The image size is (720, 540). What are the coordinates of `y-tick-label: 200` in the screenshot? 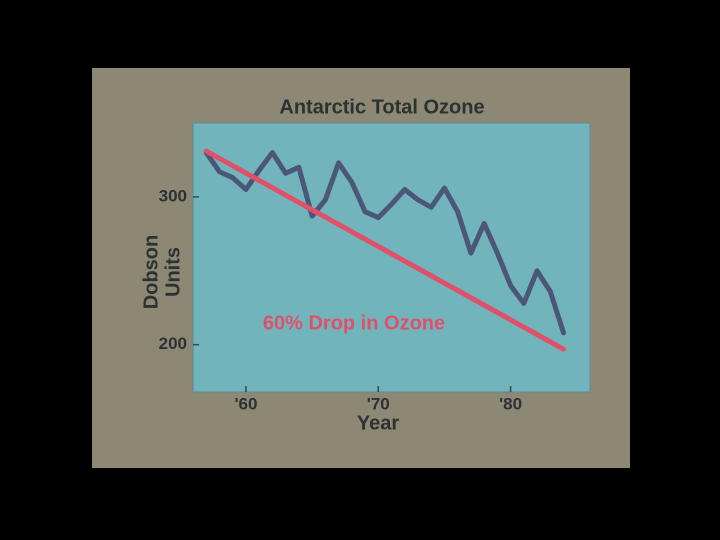 It's located at (173, 343).